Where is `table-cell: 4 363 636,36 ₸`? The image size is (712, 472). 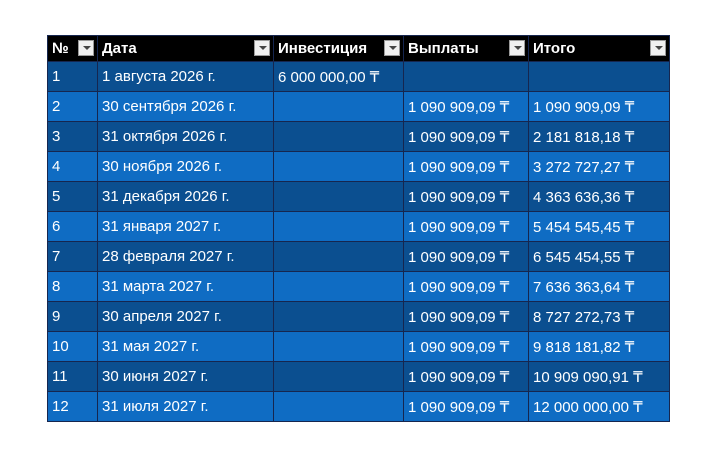
table-cell: 4 363 636,36 ₸ is located at coordinates (599, 196).